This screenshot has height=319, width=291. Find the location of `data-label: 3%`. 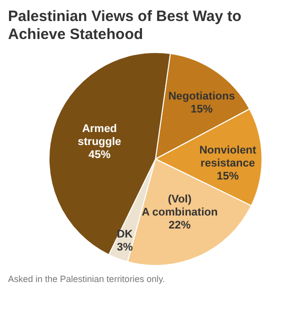

data-label: 3% is located at coordinates (124, 247).